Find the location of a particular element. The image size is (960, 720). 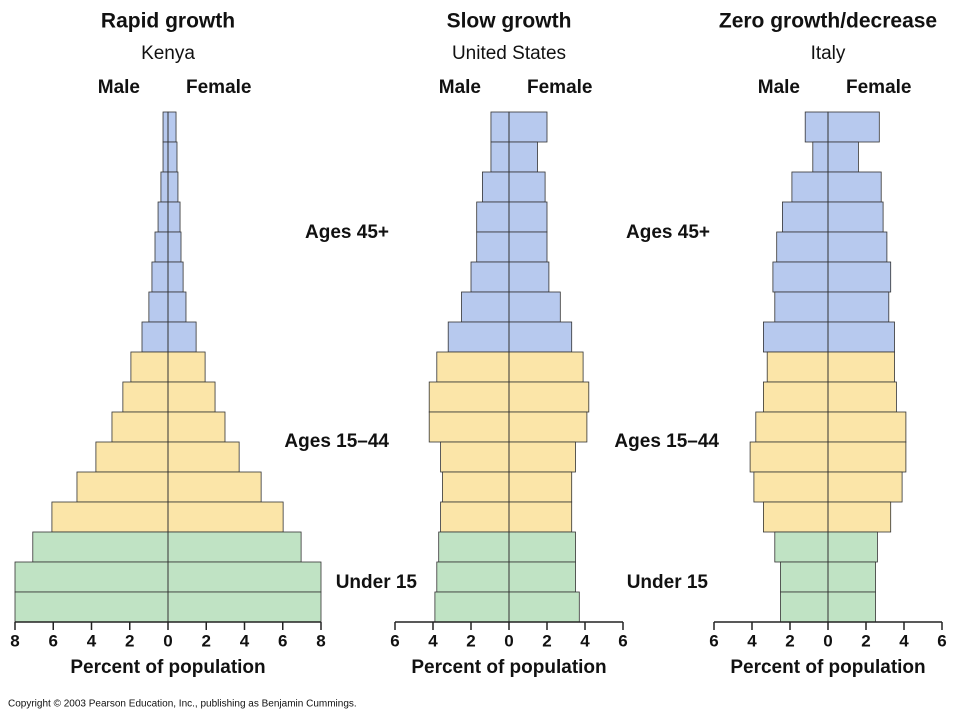

chart-subtitle: United States is located at coordinates (509, 53).